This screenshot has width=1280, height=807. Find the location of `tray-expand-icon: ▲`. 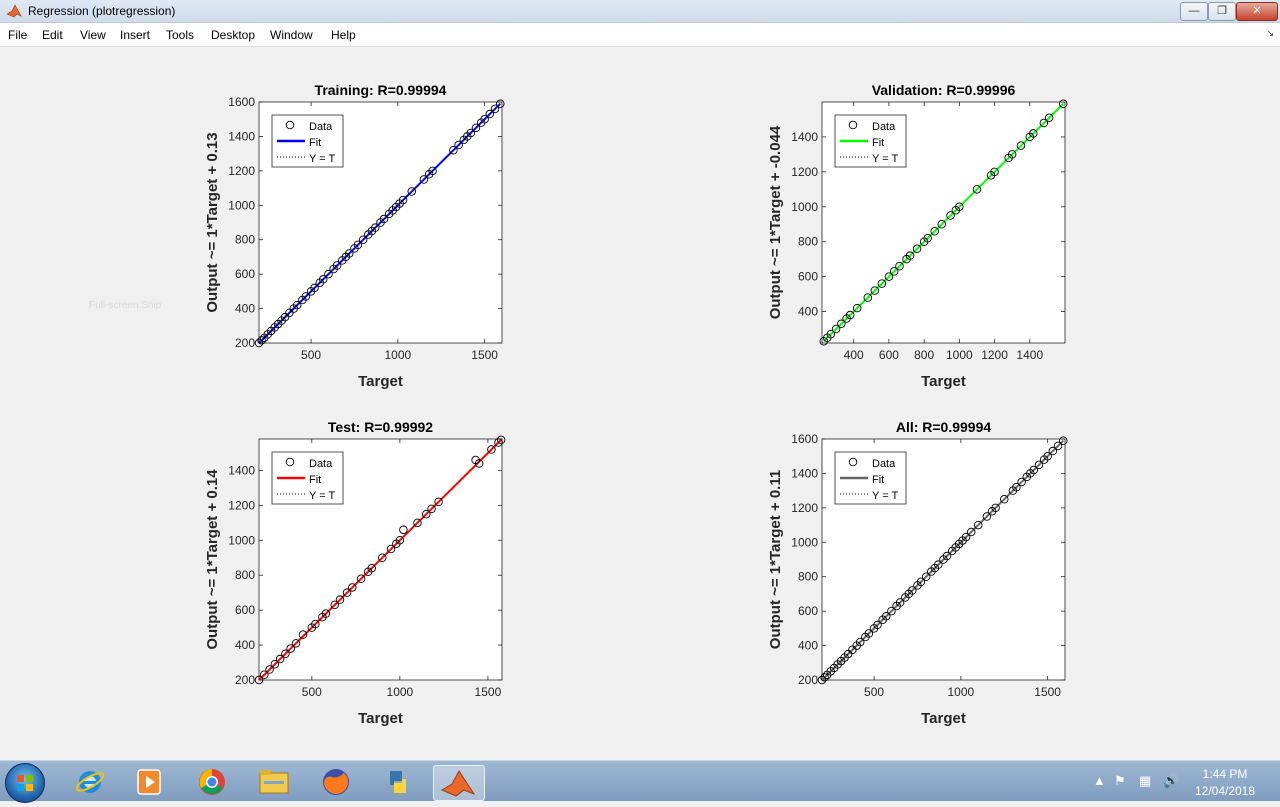

tray-expand-icon: ▲ is located at coordinates (1099, 780).